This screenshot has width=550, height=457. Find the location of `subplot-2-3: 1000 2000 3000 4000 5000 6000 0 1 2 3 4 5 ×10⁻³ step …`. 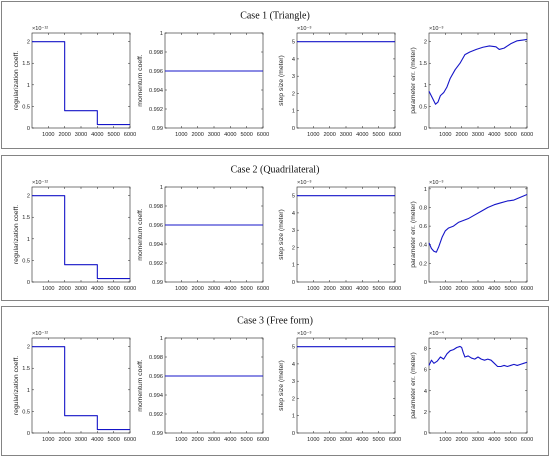

subplot-2-3: 1000 2000 3000 4000 5000 6000 0 1 2 3 4 5 ×10⁻³ step … is located at coordinates (339, 236).